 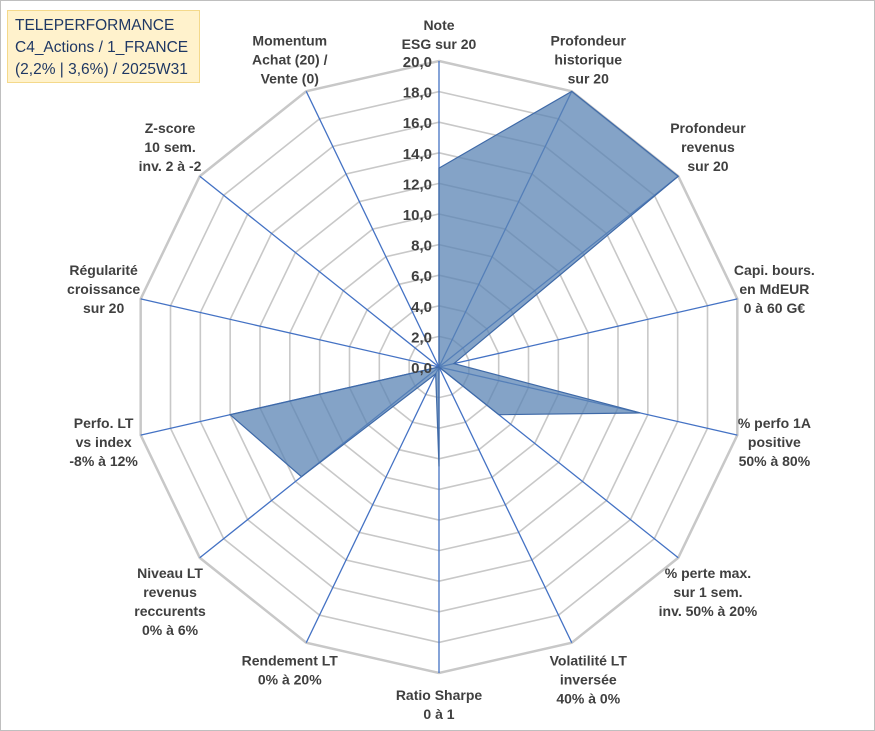 What do you see at coordinates (289, 40) in the screenshot?
I see `category-label-line: Momentum` at bounding box center [289, 40].